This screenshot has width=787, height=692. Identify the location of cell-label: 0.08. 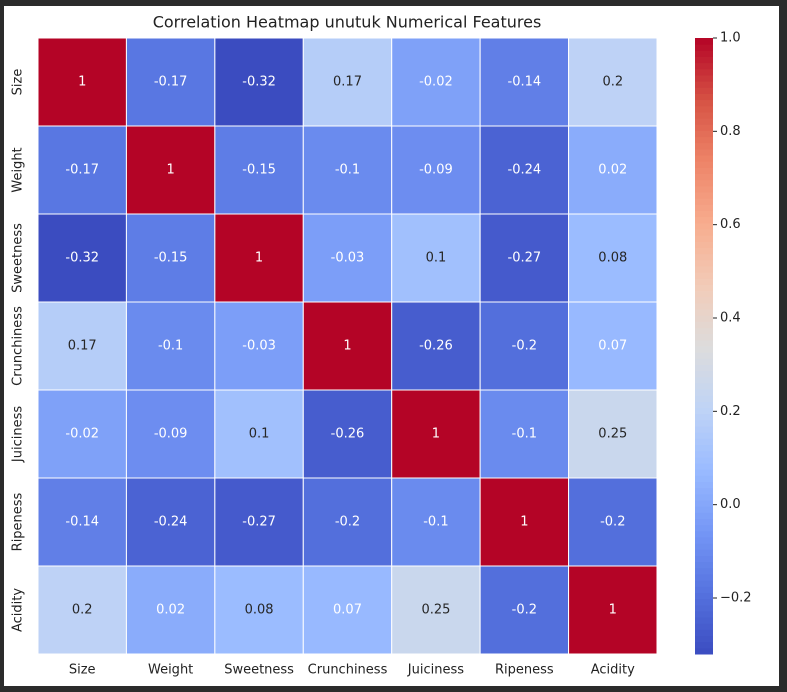
(259, 610).